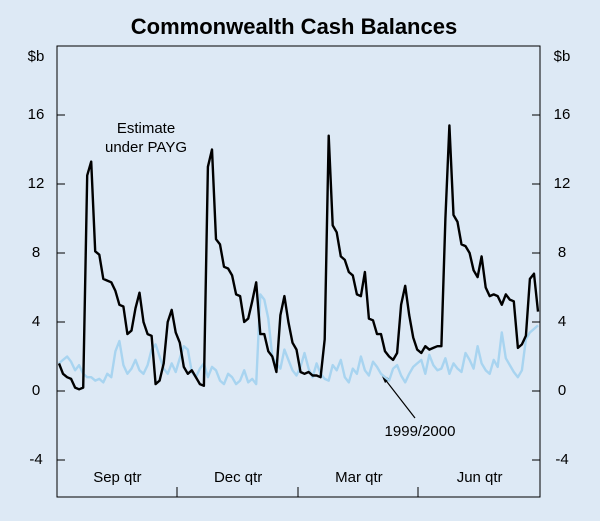 This screenshot has height=521, width=600. Describe the element at coordinates (562, 183) in the screenshot. I see `y-tick-label-right: 12` at that location.